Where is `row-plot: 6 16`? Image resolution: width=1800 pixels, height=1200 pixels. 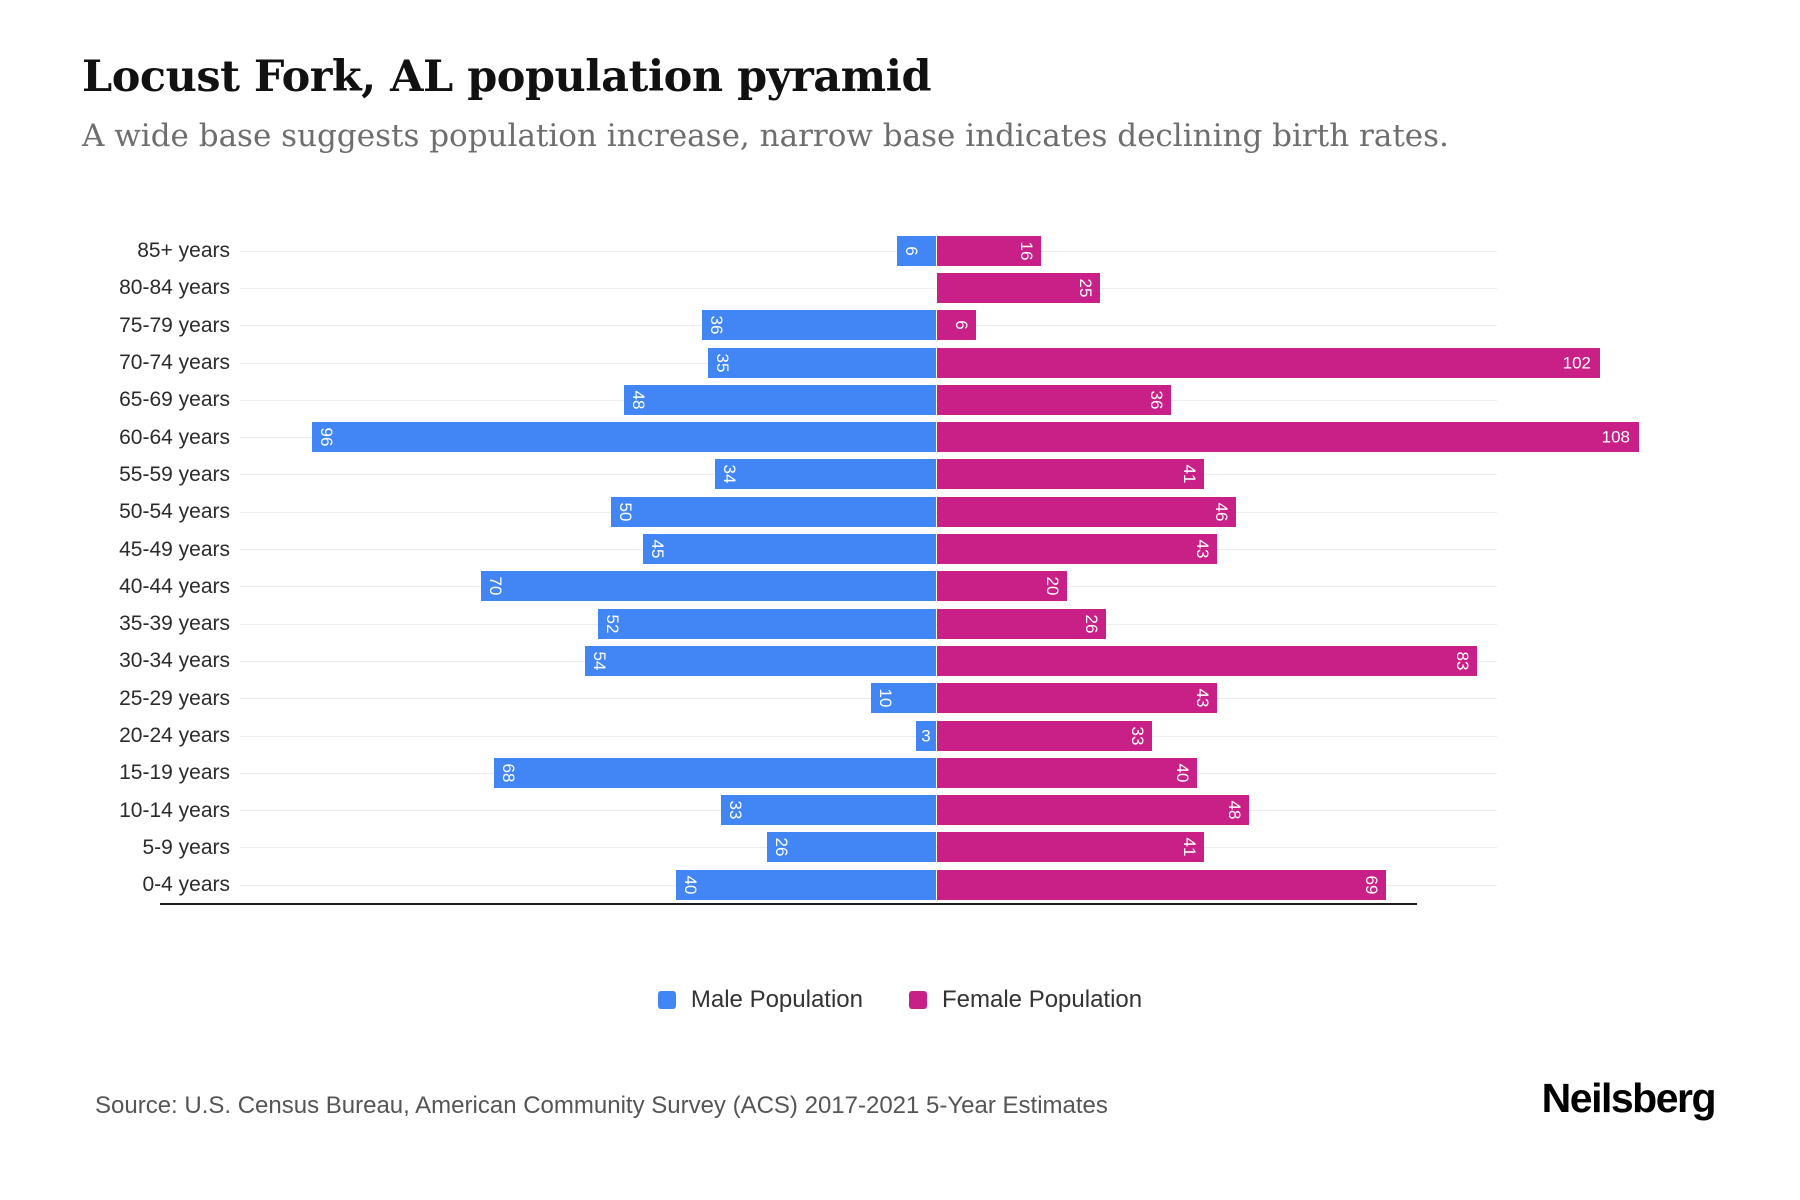 row-plot: 6 16 is located at coordinates (970, 250).